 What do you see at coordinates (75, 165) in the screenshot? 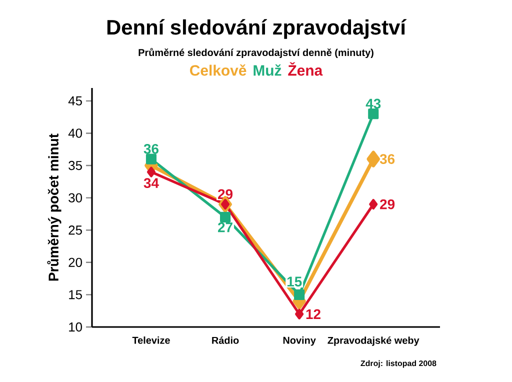
I see `y-tick-label: 35` at bounding box center [75, 165].